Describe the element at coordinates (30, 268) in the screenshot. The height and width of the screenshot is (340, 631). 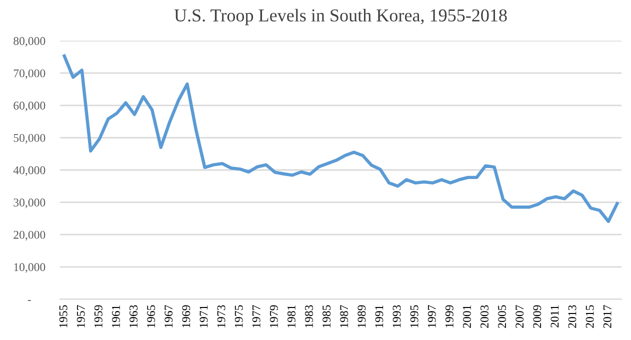
I see `y-tick-label: 10,000` at that location.